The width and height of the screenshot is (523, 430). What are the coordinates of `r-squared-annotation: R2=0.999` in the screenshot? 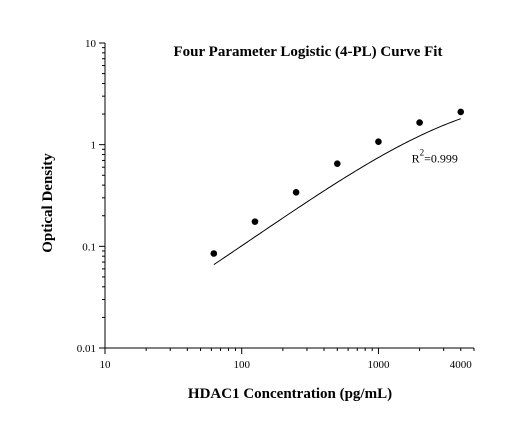 It's located at (435, 156).